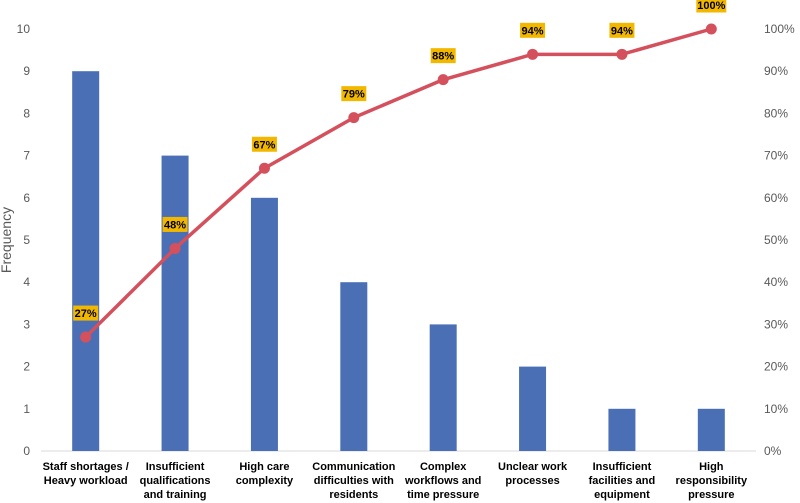  Describe the element at coordinates (26, 198) in the screenshot. I see `y-tick-label: 6` at that location.